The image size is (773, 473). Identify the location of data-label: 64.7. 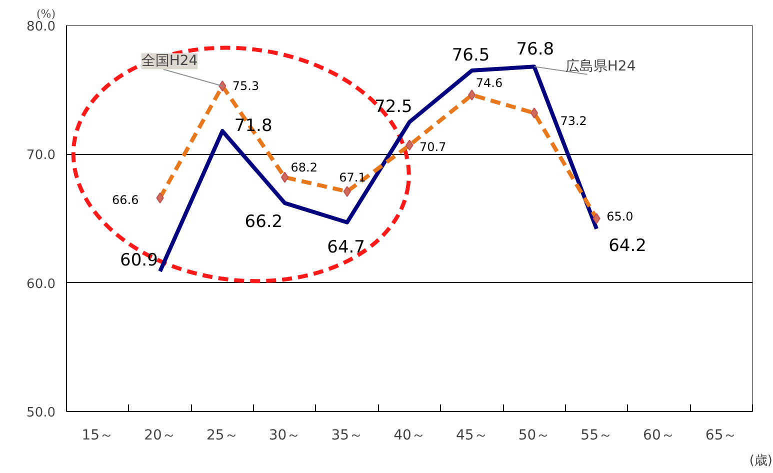
(346, 247).